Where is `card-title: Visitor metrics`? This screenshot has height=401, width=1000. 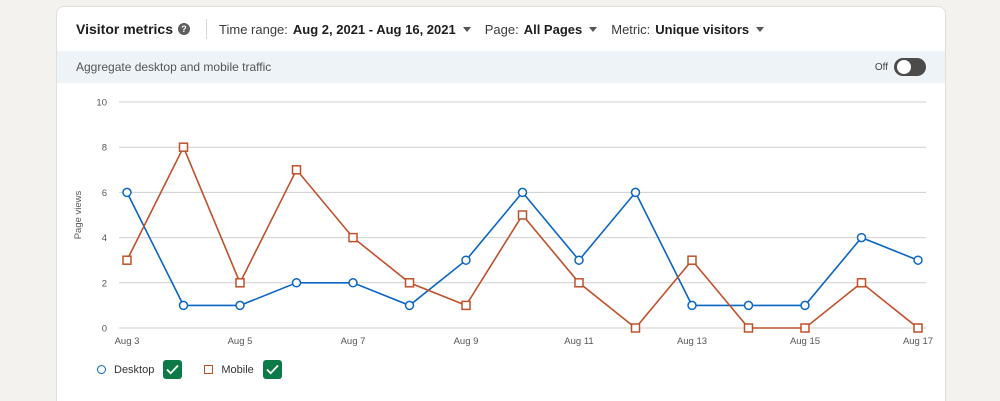 card-title: Visitor metrics is located at coordinates (125, 29).